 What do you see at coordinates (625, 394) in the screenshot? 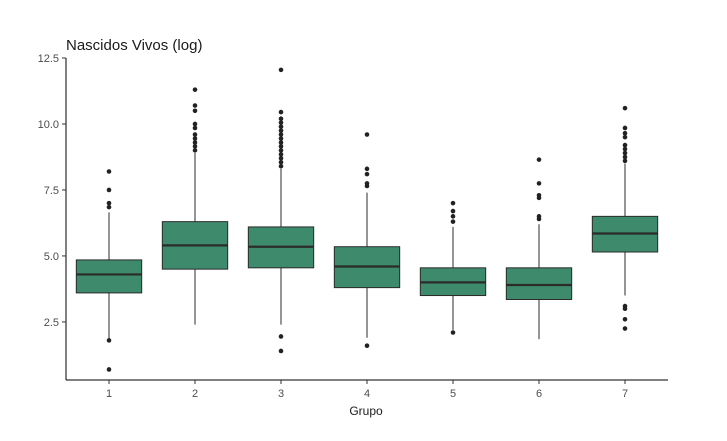
I see `x-tick-label: 7` at bounding box center [625, 394].